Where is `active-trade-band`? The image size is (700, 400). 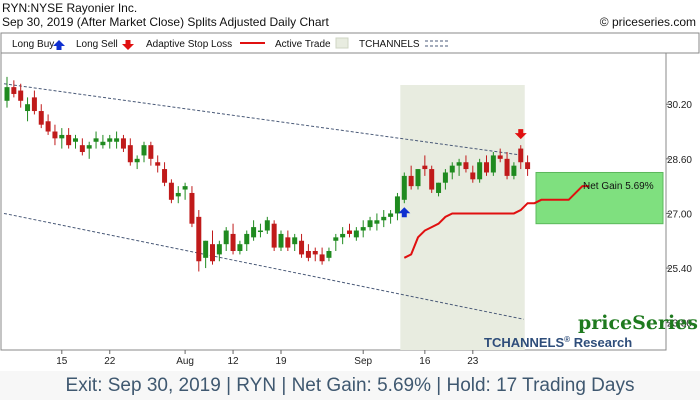 active-trade-band is located at coordinates (462, 217).